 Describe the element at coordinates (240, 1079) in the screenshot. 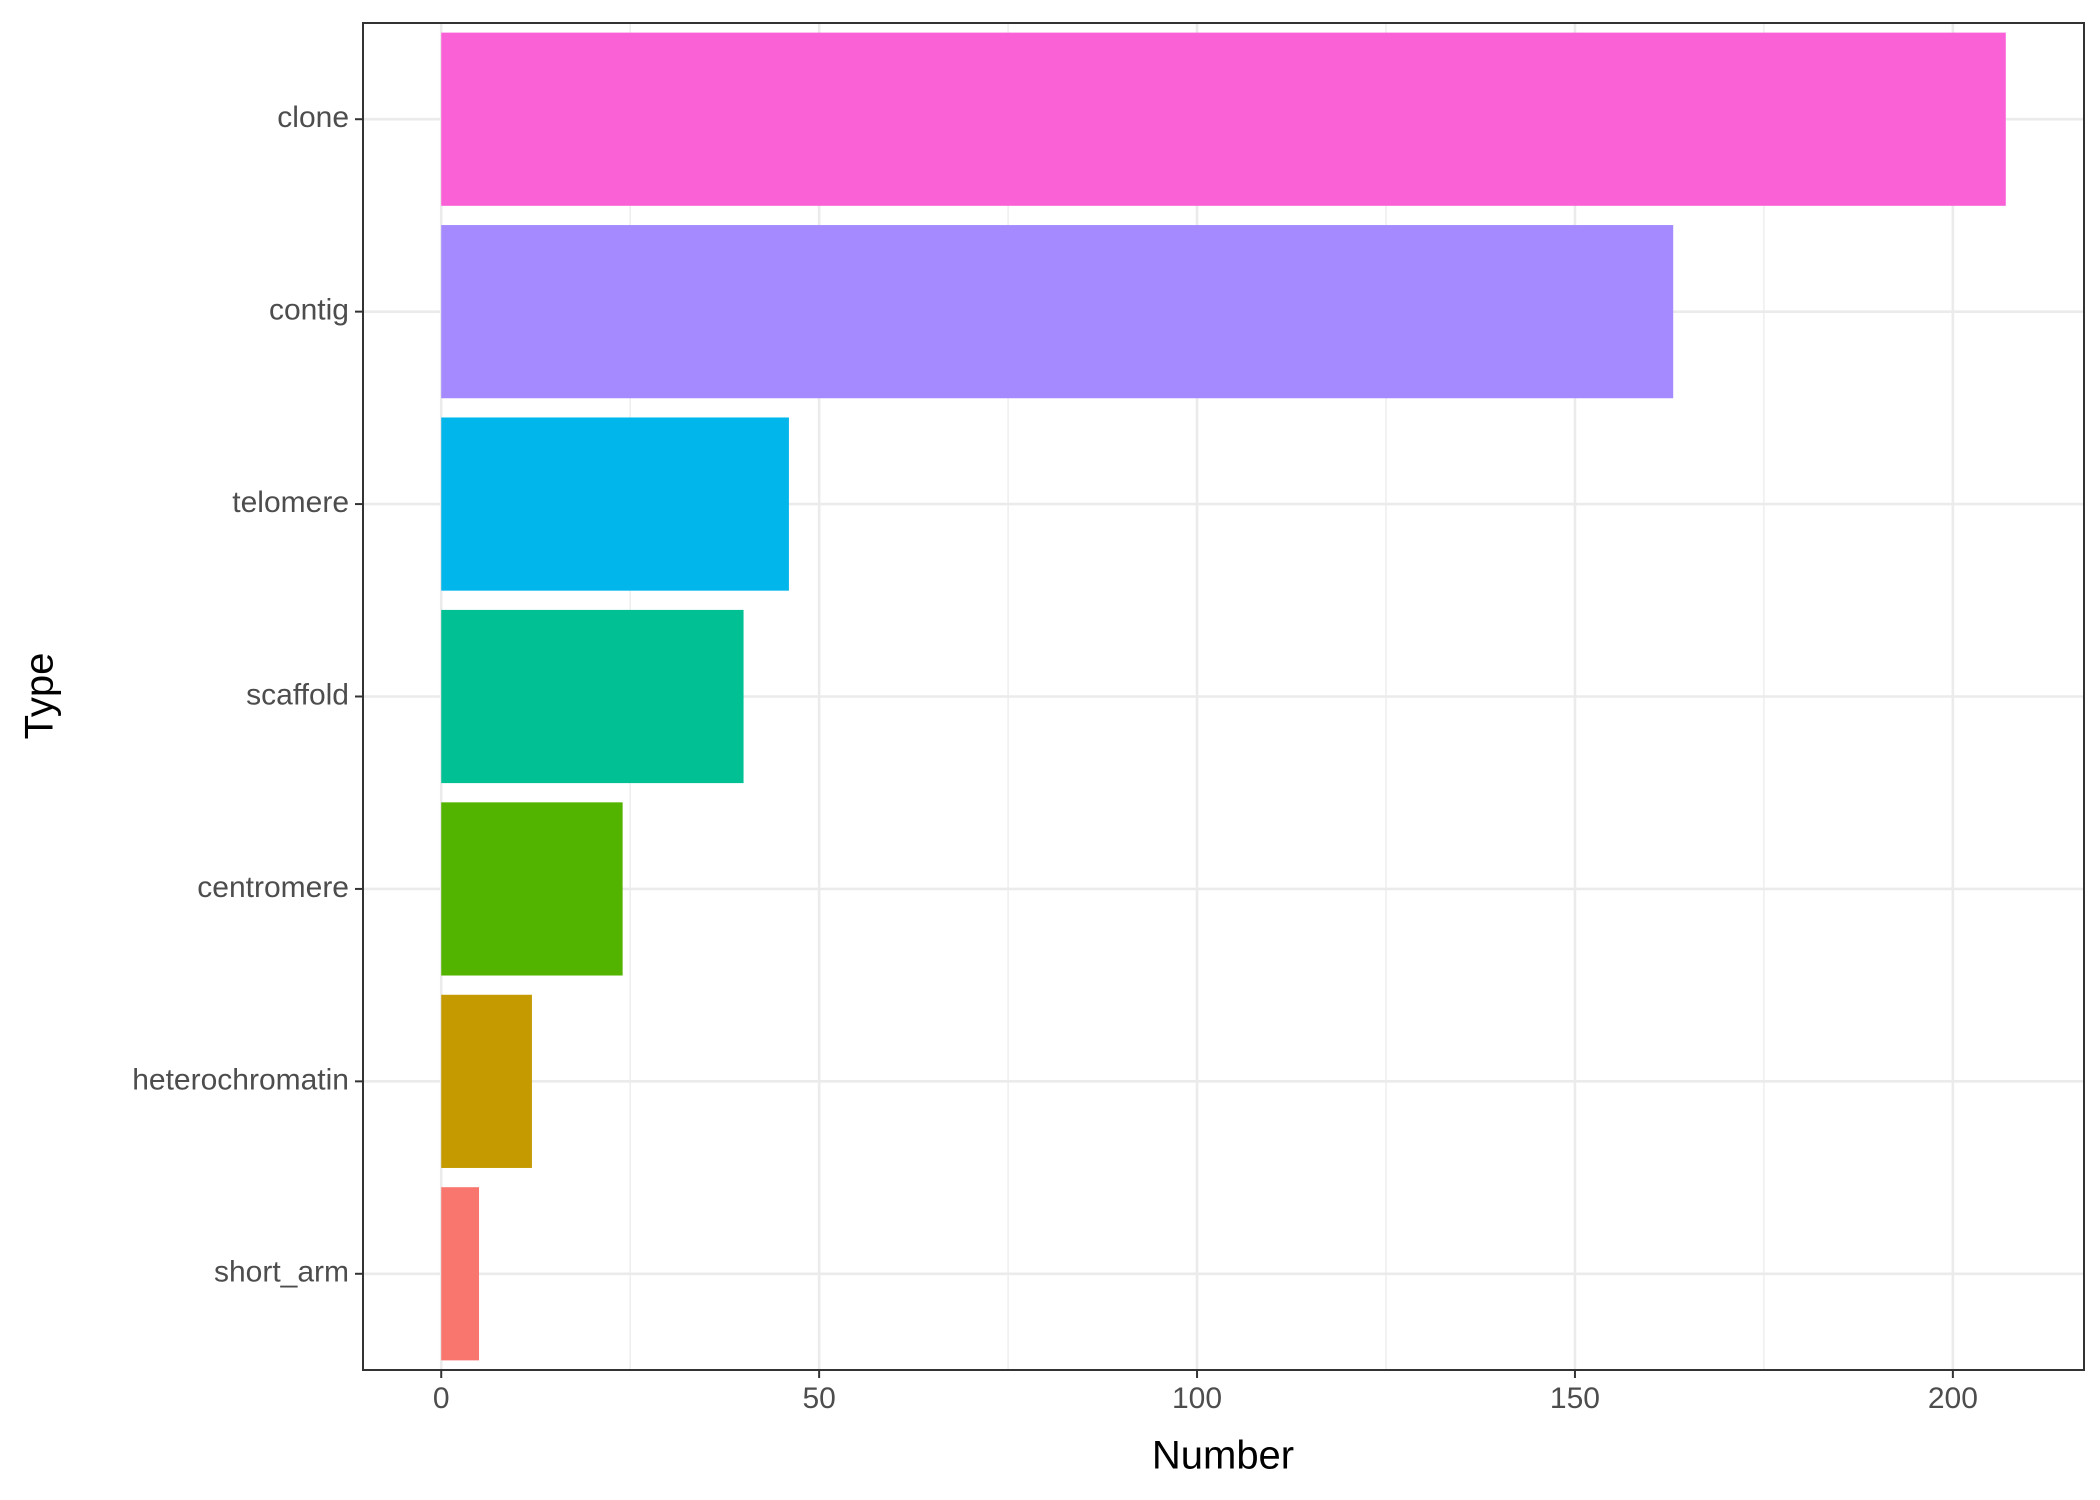

I see `y-tick-label: heterochromatin` at that location.